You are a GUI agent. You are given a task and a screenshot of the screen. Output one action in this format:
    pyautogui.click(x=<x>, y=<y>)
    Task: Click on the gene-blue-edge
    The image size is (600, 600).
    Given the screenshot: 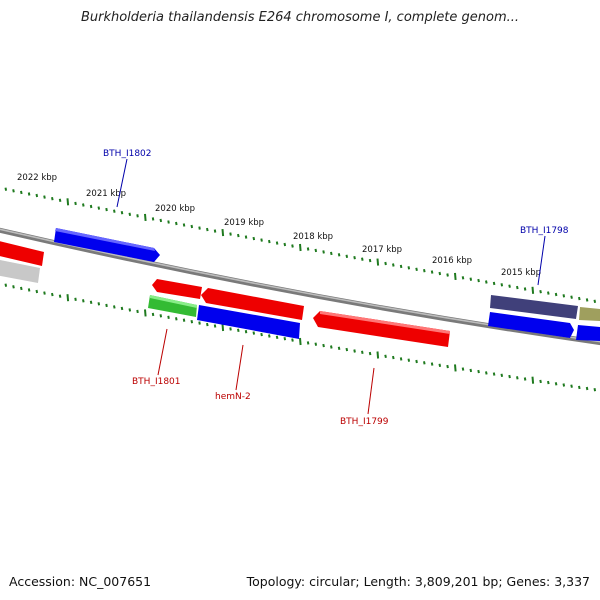 What is the action you would take?
    pyautogui.click(x=588, y=333)
    